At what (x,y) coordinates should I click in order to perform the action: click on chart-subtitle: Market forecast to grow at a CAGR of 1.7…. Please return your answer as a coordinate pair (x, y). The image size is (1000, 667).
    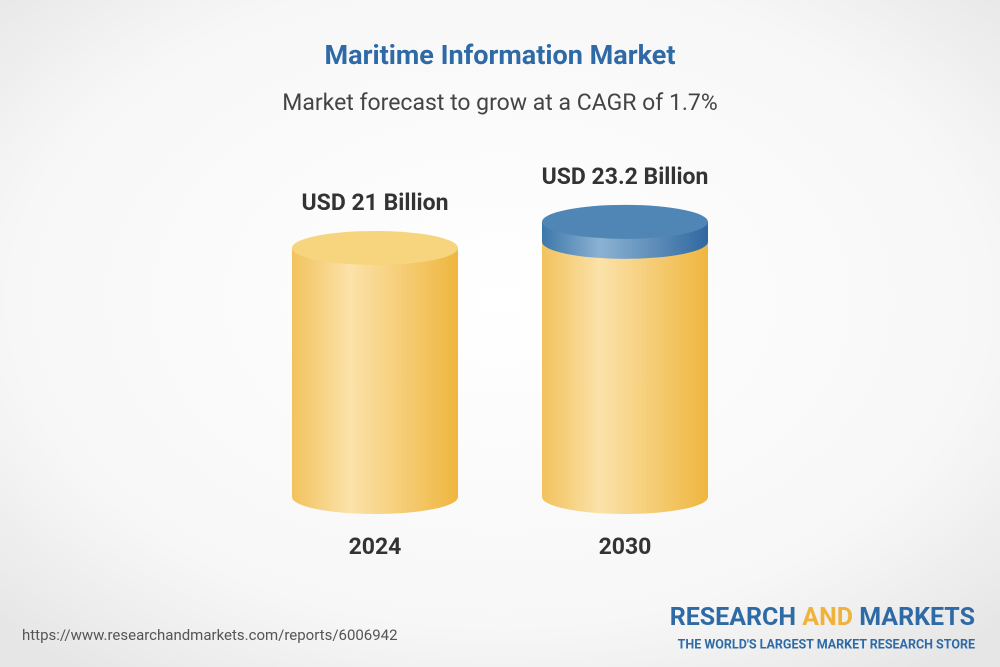
    Looking at the image, I should click on (499, 102).